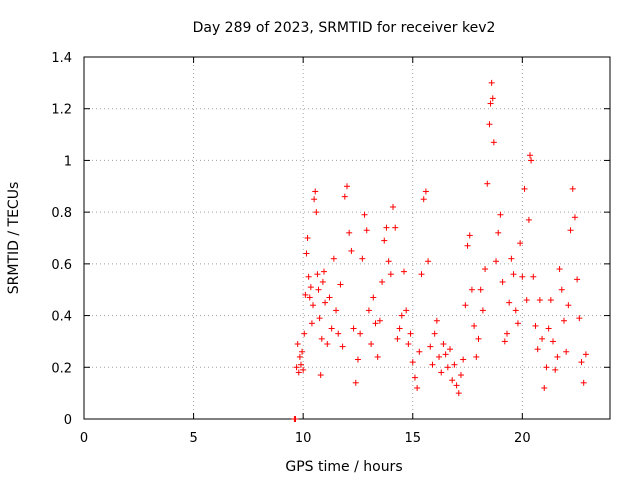 This screenshot has width=640, height=480. I want to click on y-tick-label: 0, so click(68, 420).